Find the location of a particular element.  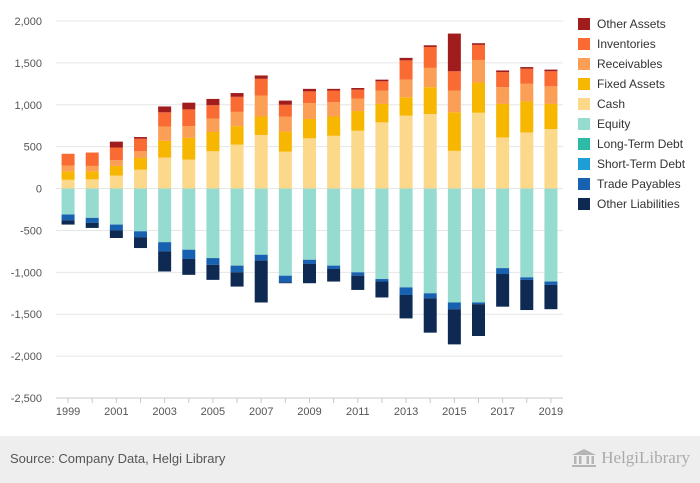

legend-item-long-term-debt: Long-Term Debt is located at coordinates (631, 144).